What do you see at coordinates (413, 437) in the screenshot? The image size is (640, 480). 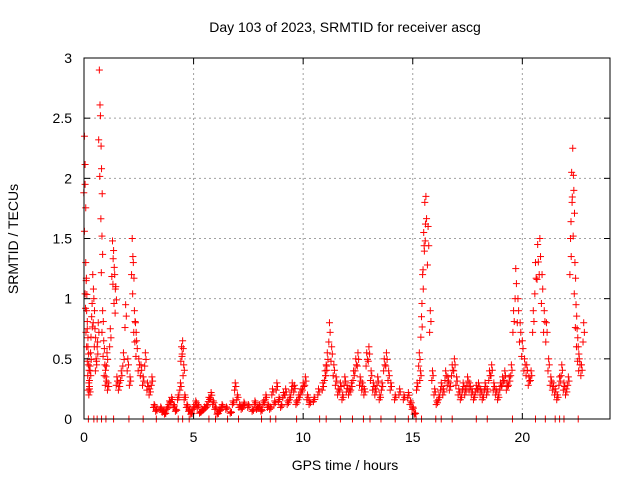 I see `x-tick-label: 15` at bounding box center [413, 437].